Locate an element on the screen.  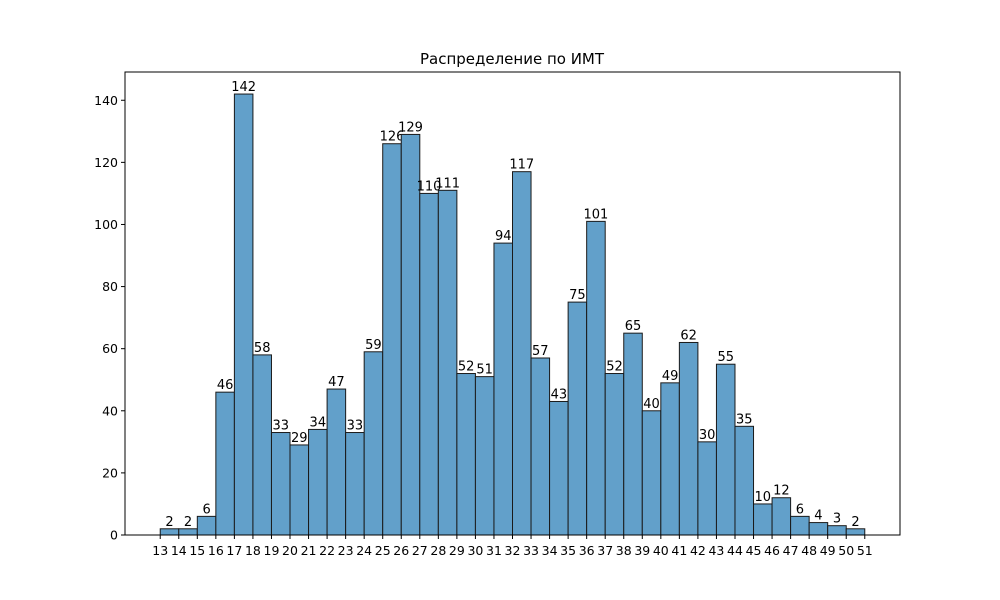
x-tick-label: 25 is located at coordinates (383, 550).